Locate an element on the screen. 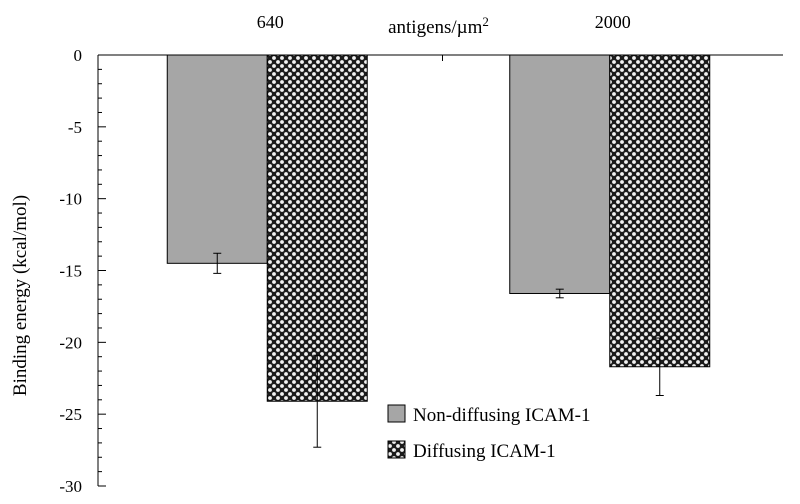 This screenshot has height=504, width=800. y-tick-label: -25 is located at coordinates (70, 414).